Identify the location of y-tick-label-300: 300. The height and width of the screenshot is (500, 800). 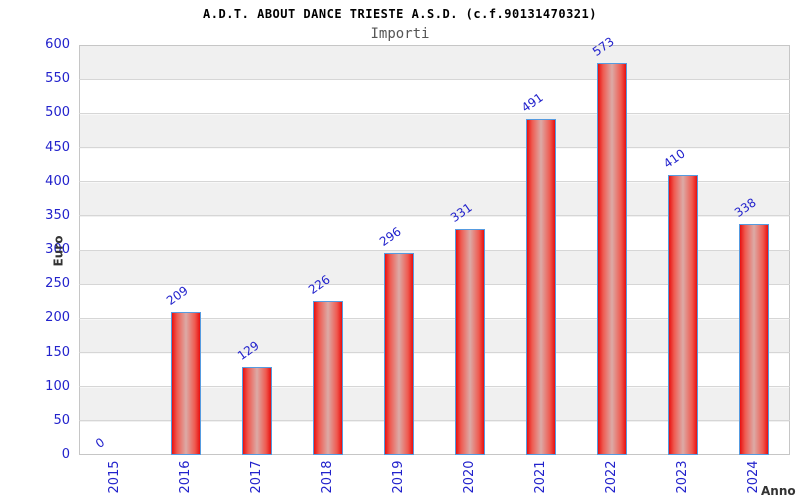
(57, 249).